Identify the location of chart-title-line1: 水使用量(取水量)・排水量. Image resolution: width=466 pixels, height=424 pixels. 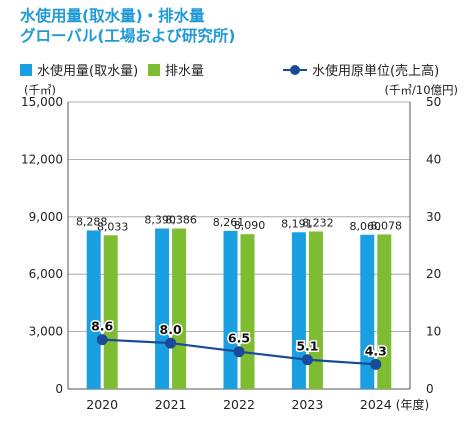
(112, 16).